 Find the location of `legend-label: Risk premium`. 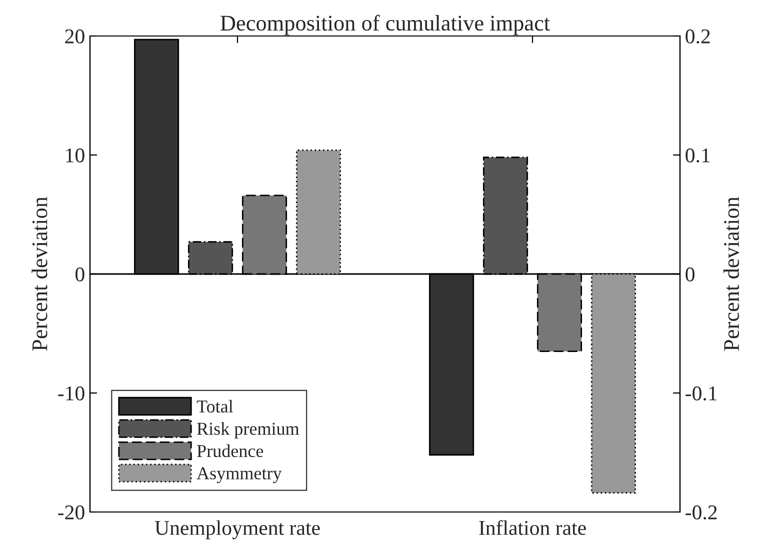

legend-label: Risk premium is located at coordinates (248, 430).